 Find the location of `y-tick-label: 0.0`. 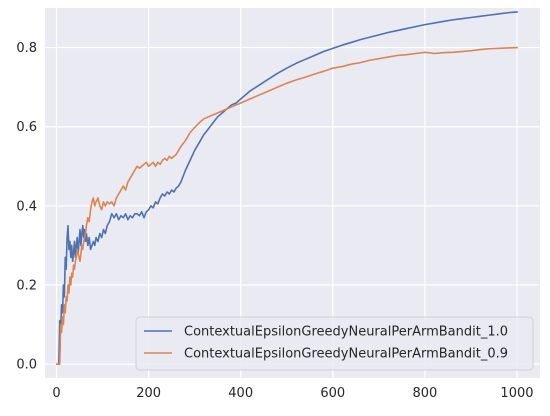

y-tick-label: 0.0 is located at coordinates (26, 365).